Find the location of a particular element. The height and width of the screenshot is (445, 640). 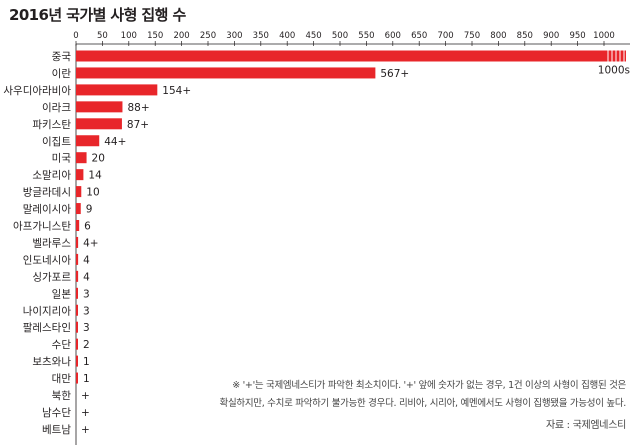

x-tick-label: 550 is located at coordinates (366, 36).